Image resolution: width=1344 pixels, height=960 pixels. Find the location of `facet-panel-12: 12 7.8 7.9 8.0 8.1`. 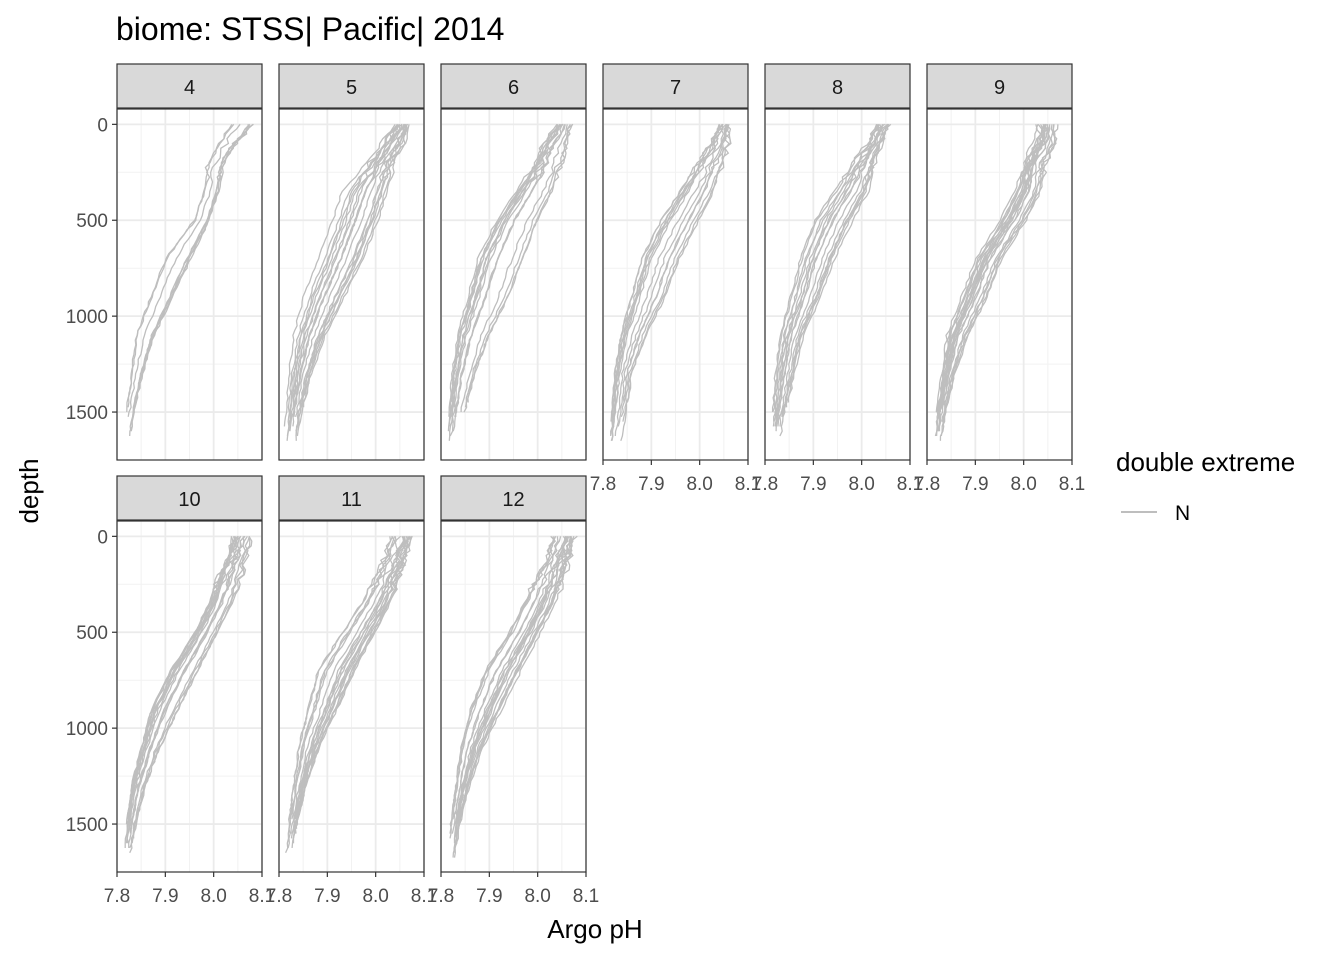

facet-panel-12: 12 7.8 7.9 8.0 8.1 is located at coordinates (513, 691).